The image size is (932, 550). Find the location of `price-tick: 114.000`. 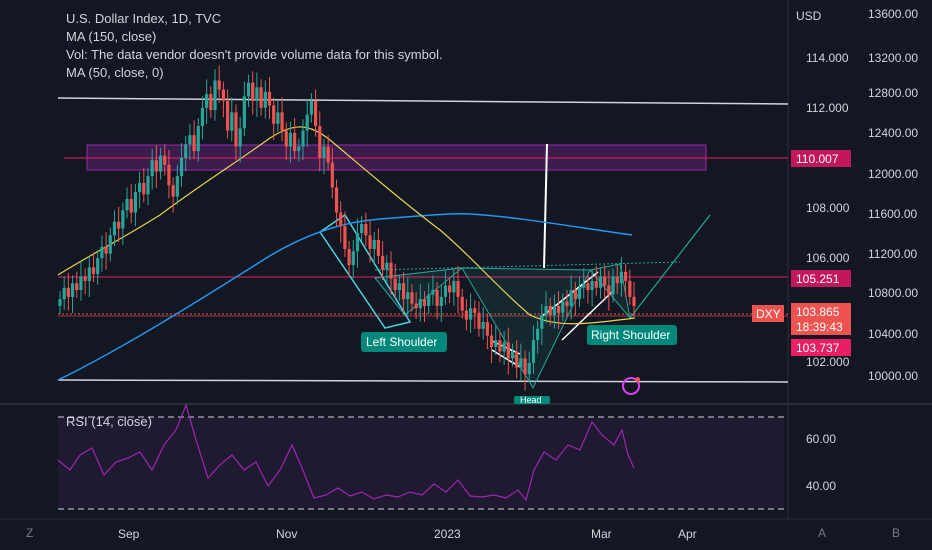

price-tick: 114.000 is located at coordinates (827, 58).